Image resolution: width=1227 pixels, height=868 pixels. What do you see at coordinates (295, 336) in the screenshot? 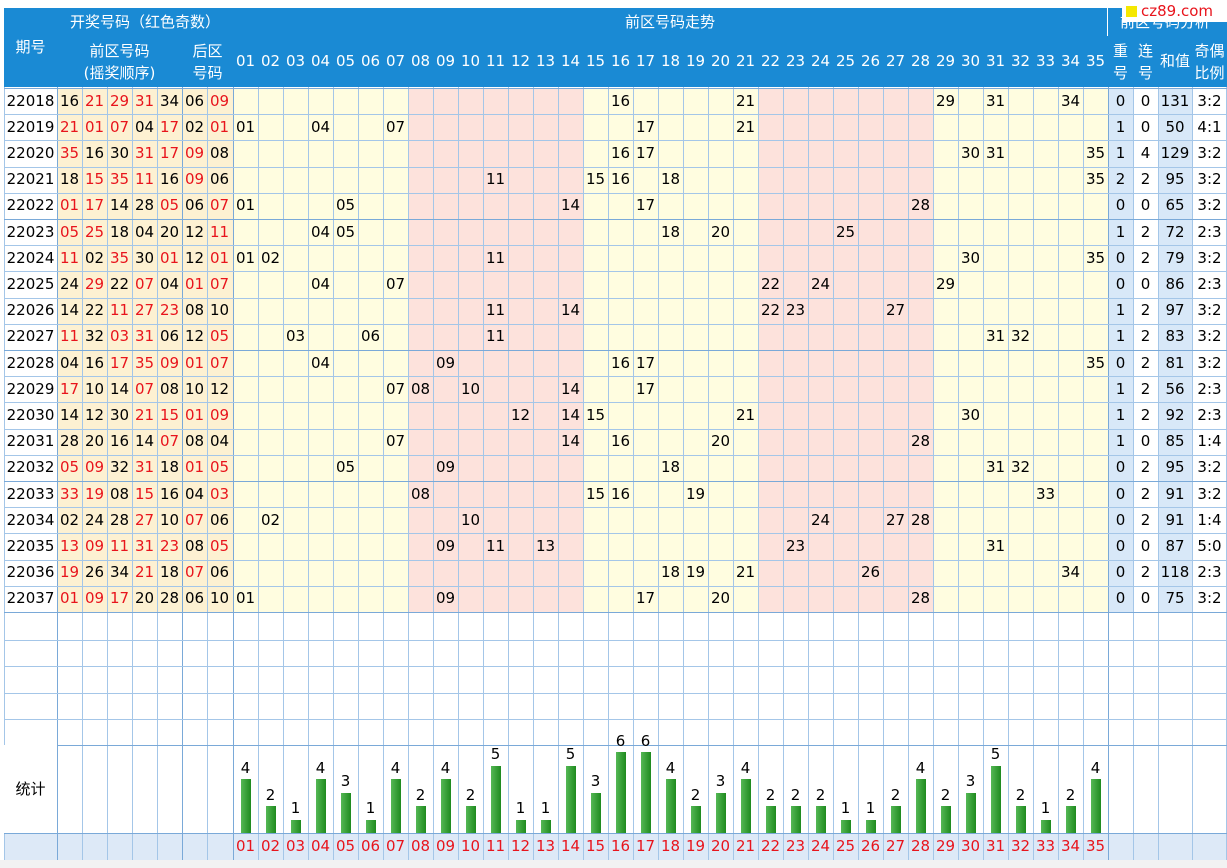
I see `trend-hit-cell: 03` at bounding box center [295, 336].